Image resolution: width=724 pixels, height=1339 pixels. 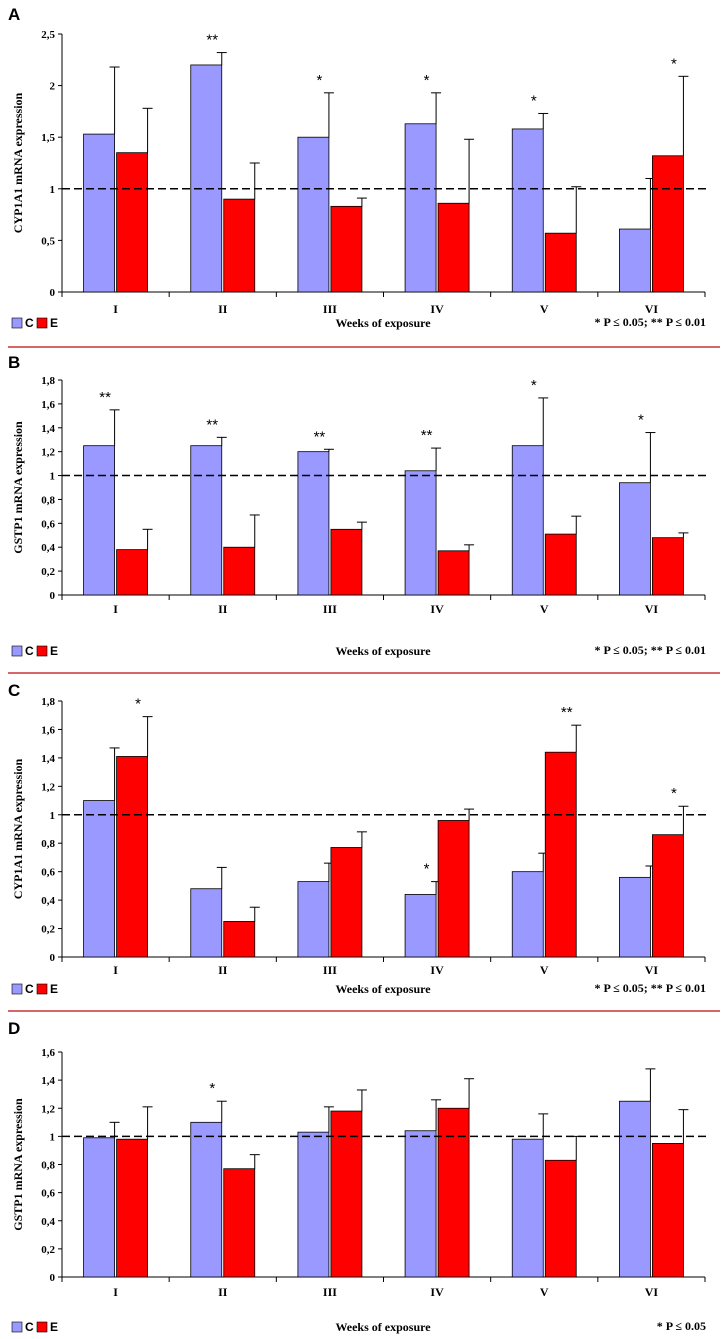 What do you see at coordinates (48, 873) in the screenshot?
I see `y-tick-label: 0,6` at bounding box center [48, 873].